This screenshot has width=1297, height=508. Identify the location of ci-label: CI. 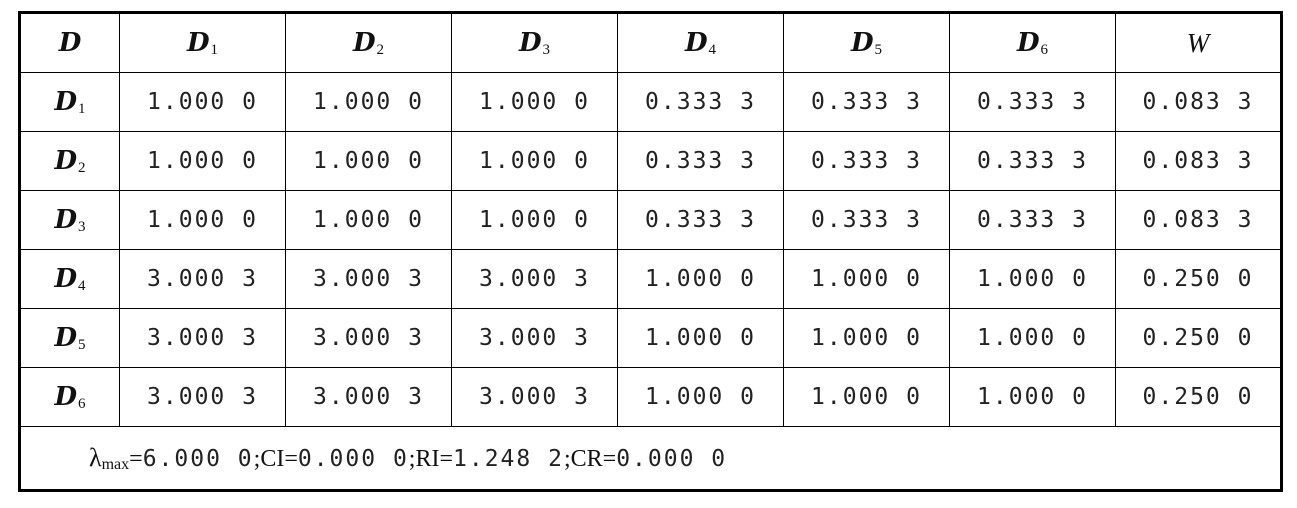
(272, 458).